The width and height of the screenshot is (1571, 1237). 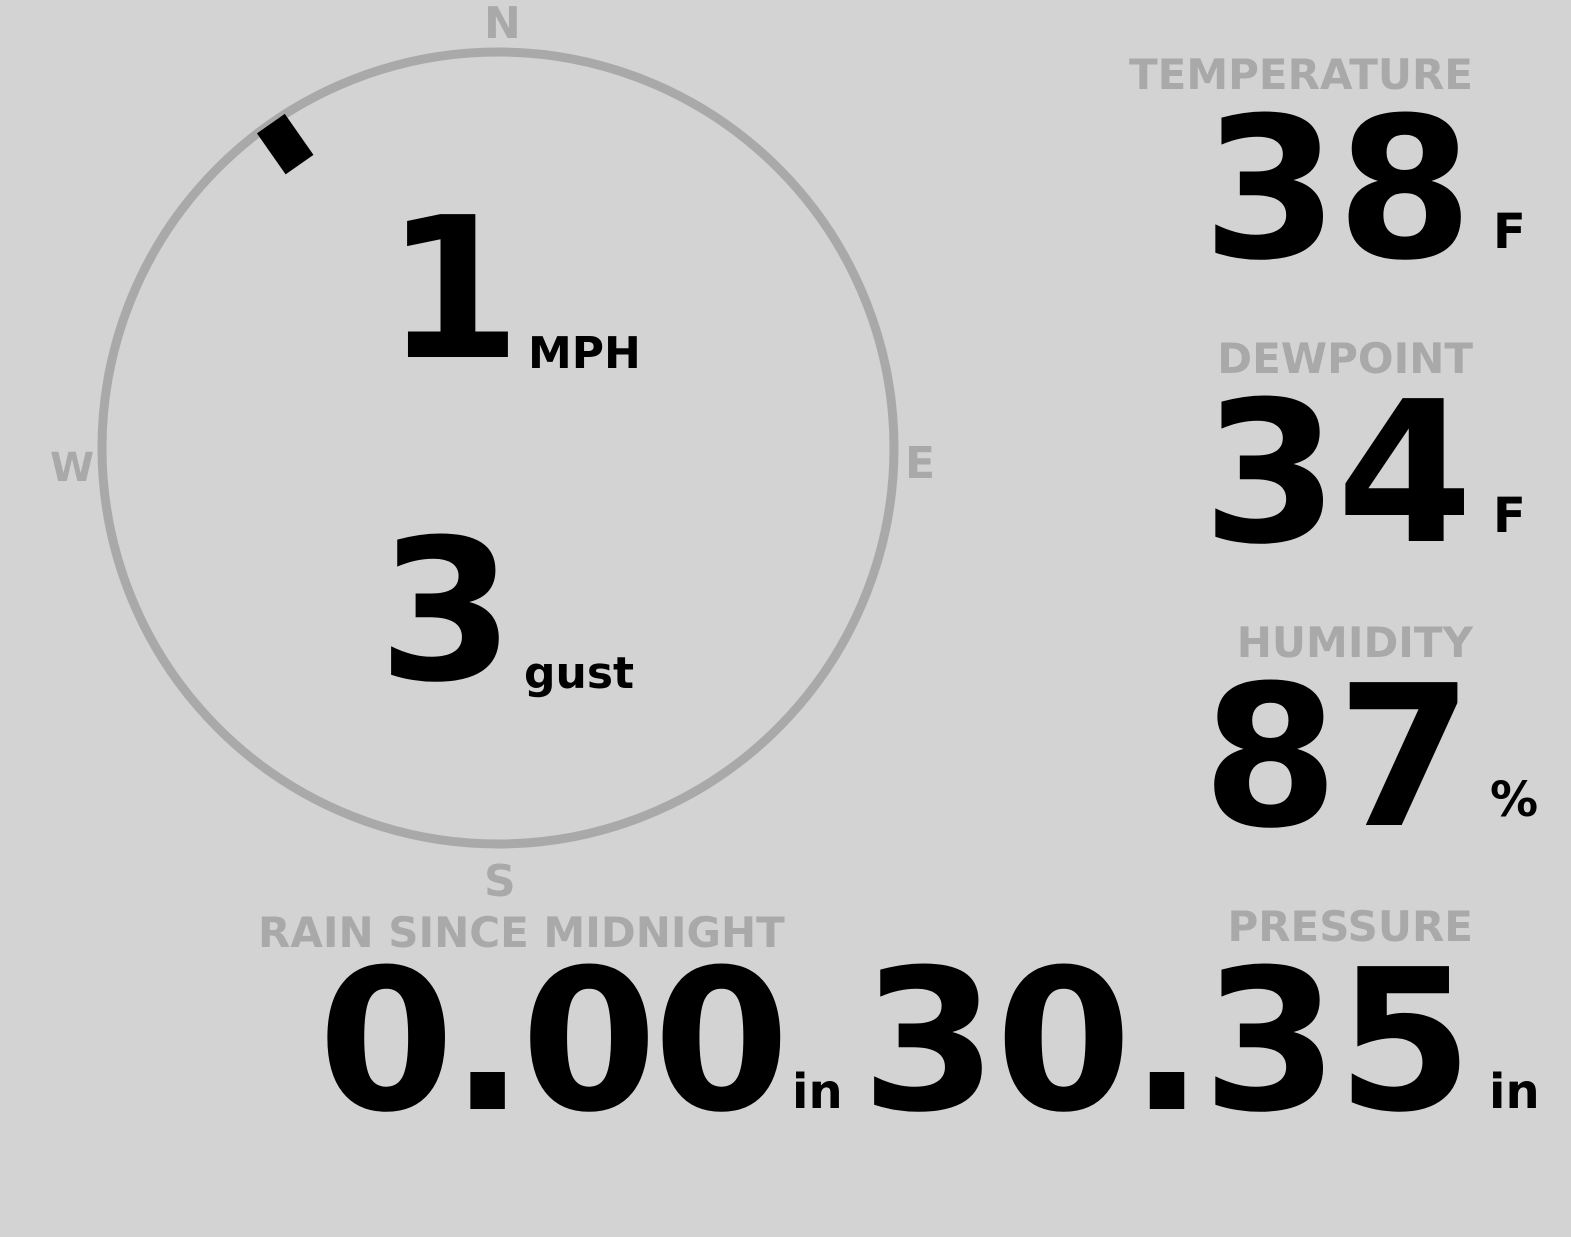 What do you see at coordinates (817, 1092) in the screenshot?
I see `rain-unit: in` at bounding box center [817, 1092].